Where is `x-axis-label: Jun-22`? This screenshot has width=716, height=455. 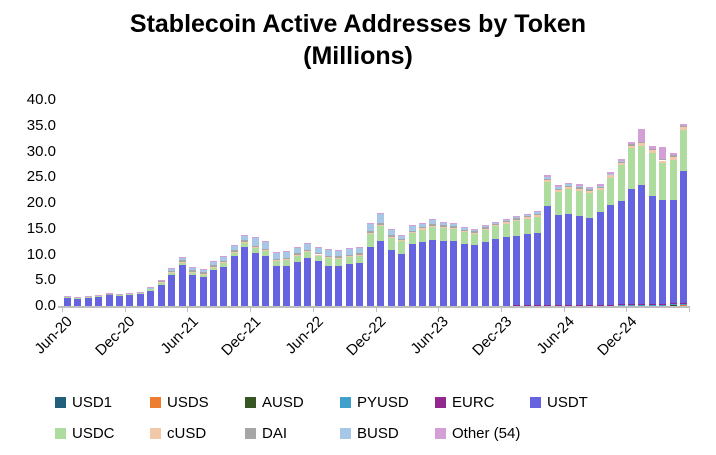 x-axis-label: Jun-22 is located at coordinates (304, 335).